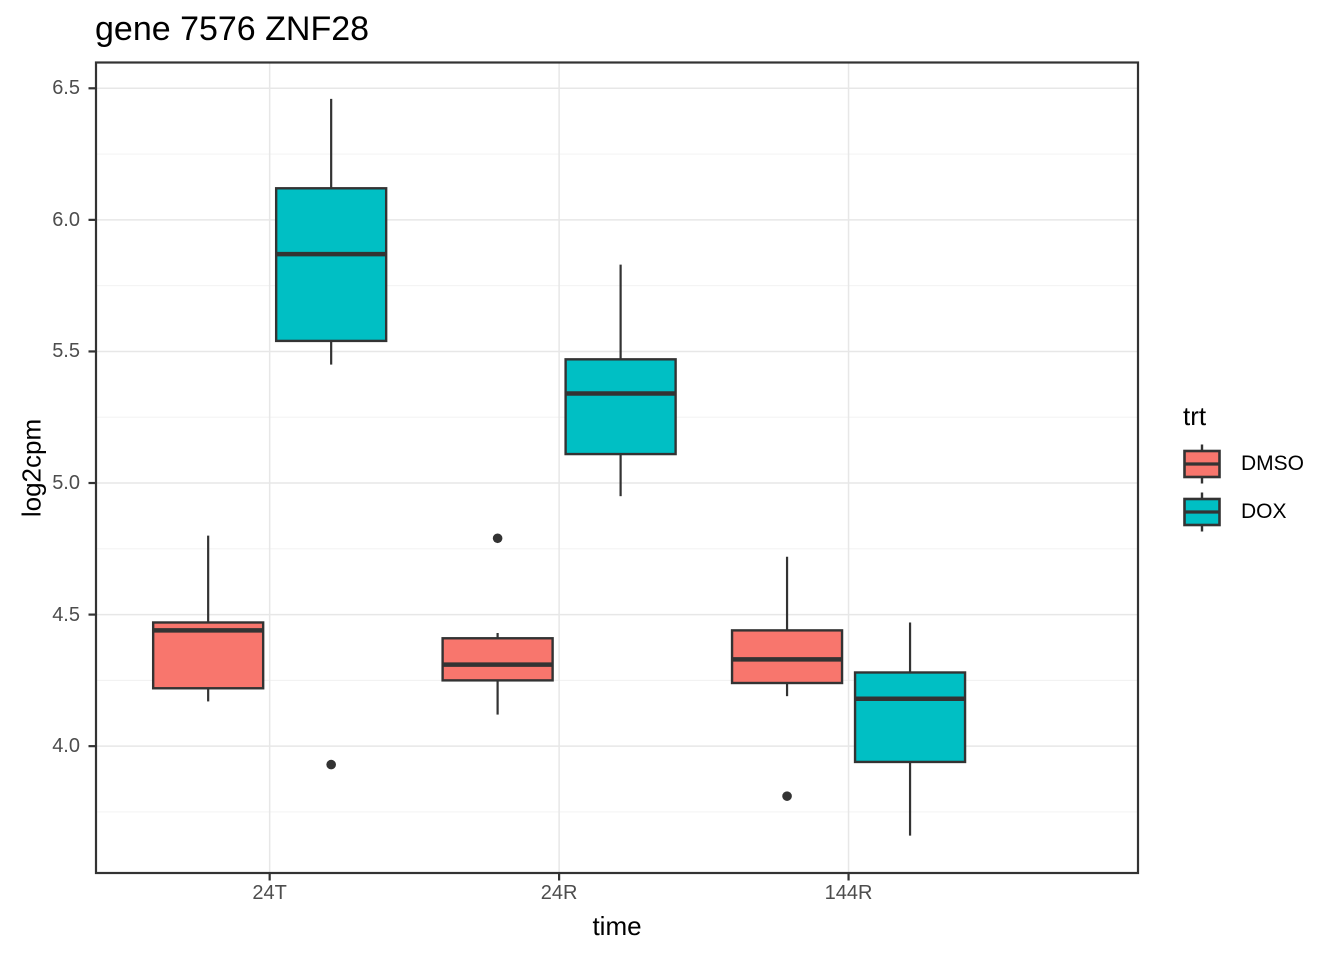 The width and height of the screenshot is (1344, 960). What do you see at coordinates (620, 407) in the screenshot?
I see `boxplot-24R-DOX-box` at bounding box center [620, 407].